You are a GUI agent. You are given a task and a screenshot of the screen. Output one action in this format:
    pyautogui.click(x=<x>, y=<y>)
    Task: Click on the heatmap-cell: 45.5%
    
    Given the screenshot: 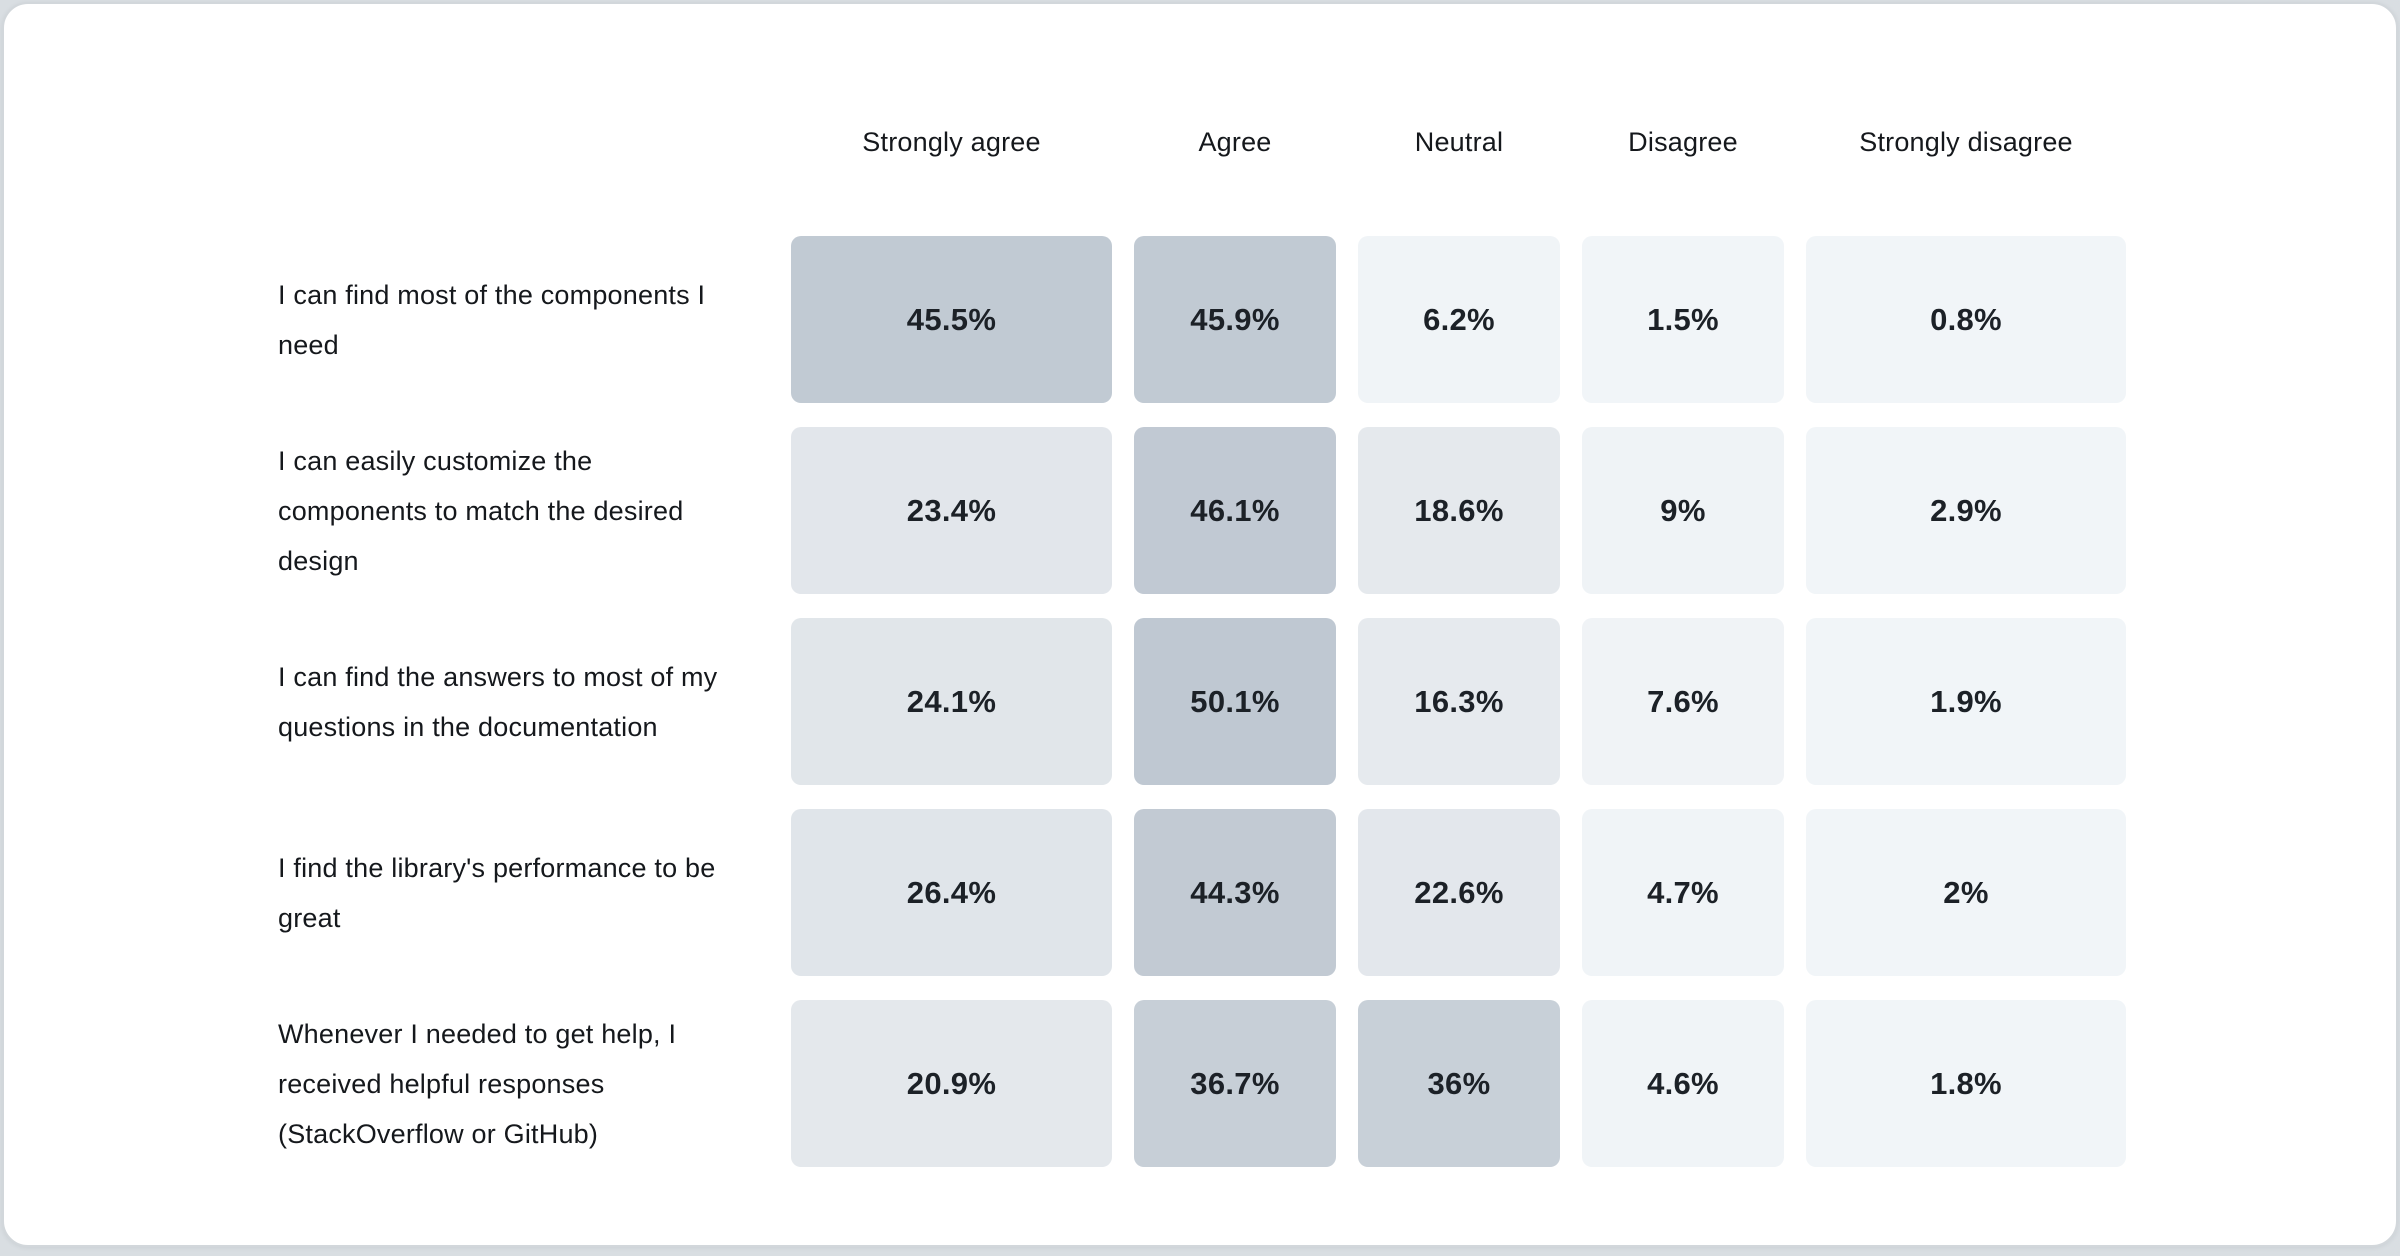 What is the action you would take?
    pyautogui.click(x=951, y=319)
    